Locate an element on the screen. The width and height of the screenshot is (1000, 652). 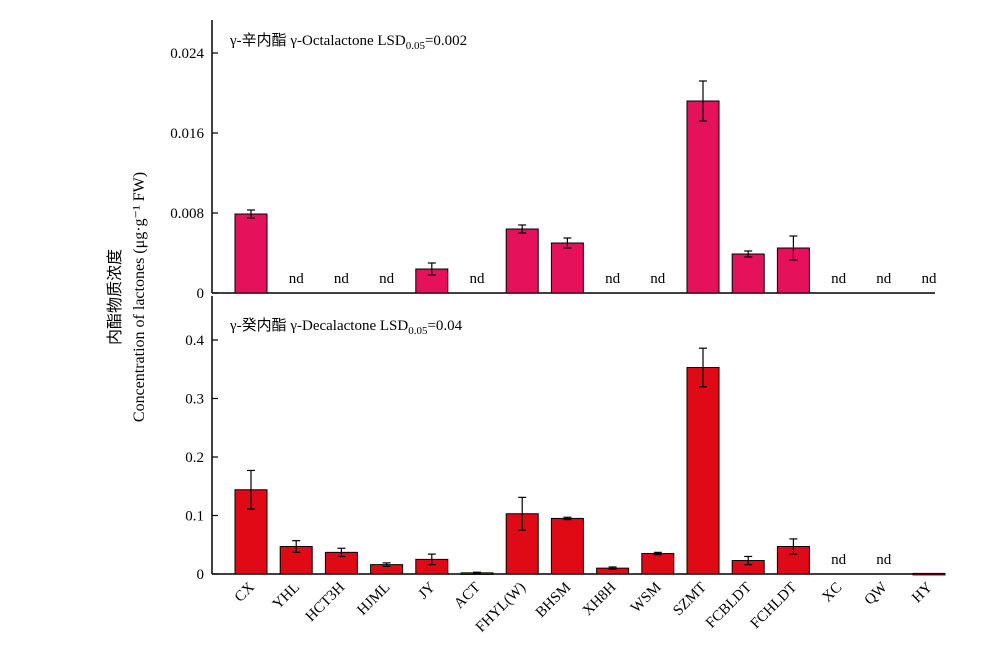
x-category-label: ACT is located at coordinates (467, 596).